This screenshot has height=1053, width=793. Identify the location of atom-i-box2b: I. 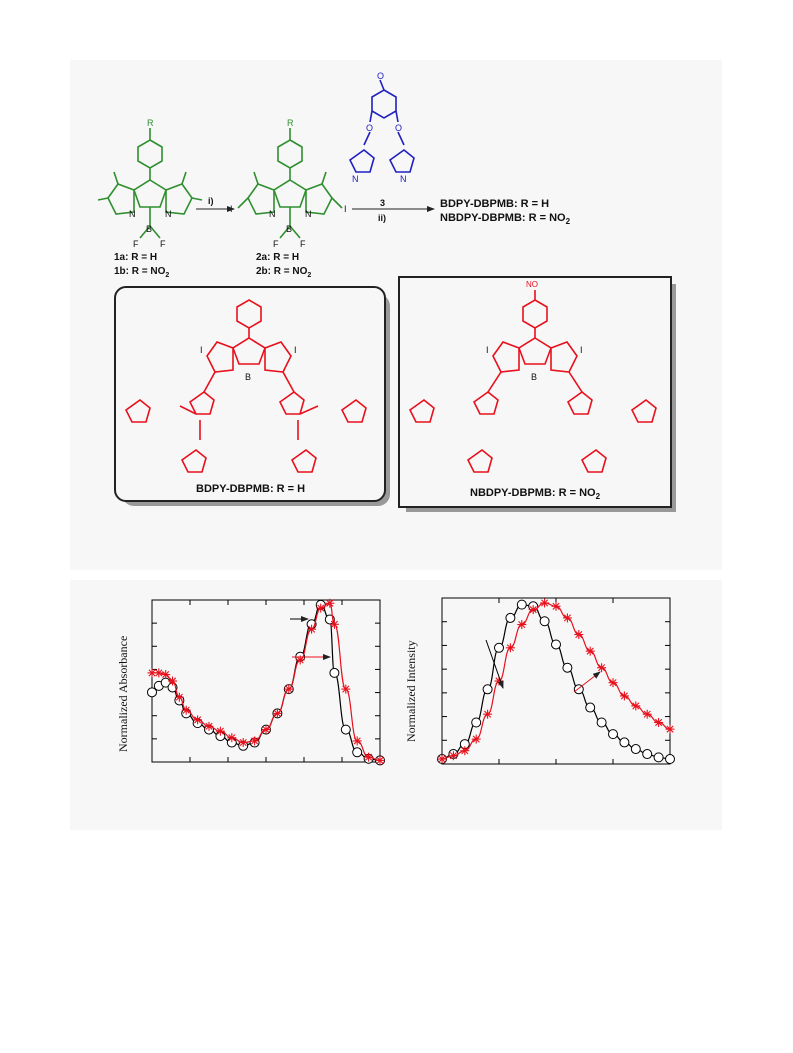
(581, 350).